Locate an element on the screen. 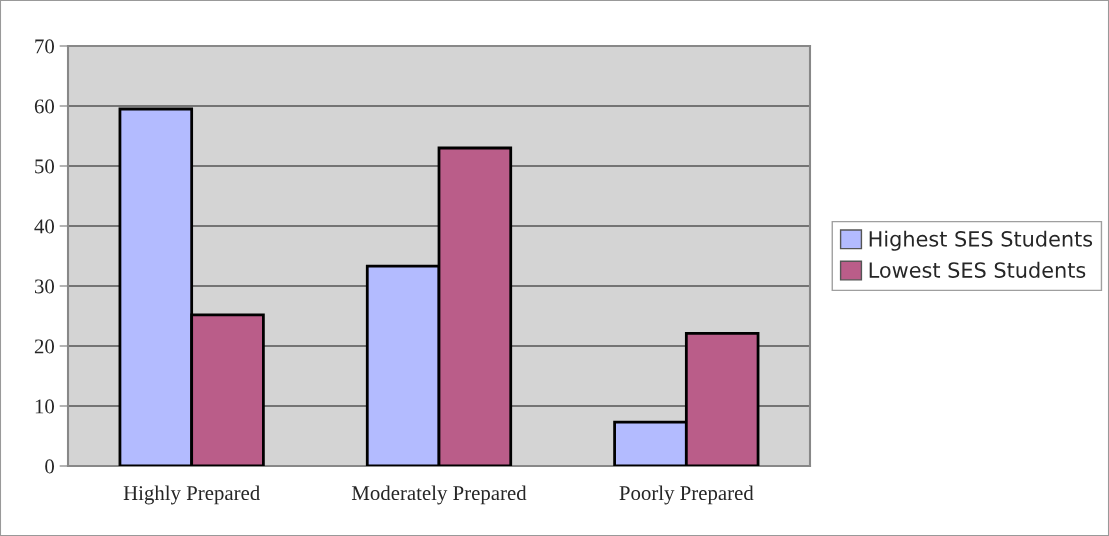  legend-label: Highest SES Students is located at coordinates (981, 240).